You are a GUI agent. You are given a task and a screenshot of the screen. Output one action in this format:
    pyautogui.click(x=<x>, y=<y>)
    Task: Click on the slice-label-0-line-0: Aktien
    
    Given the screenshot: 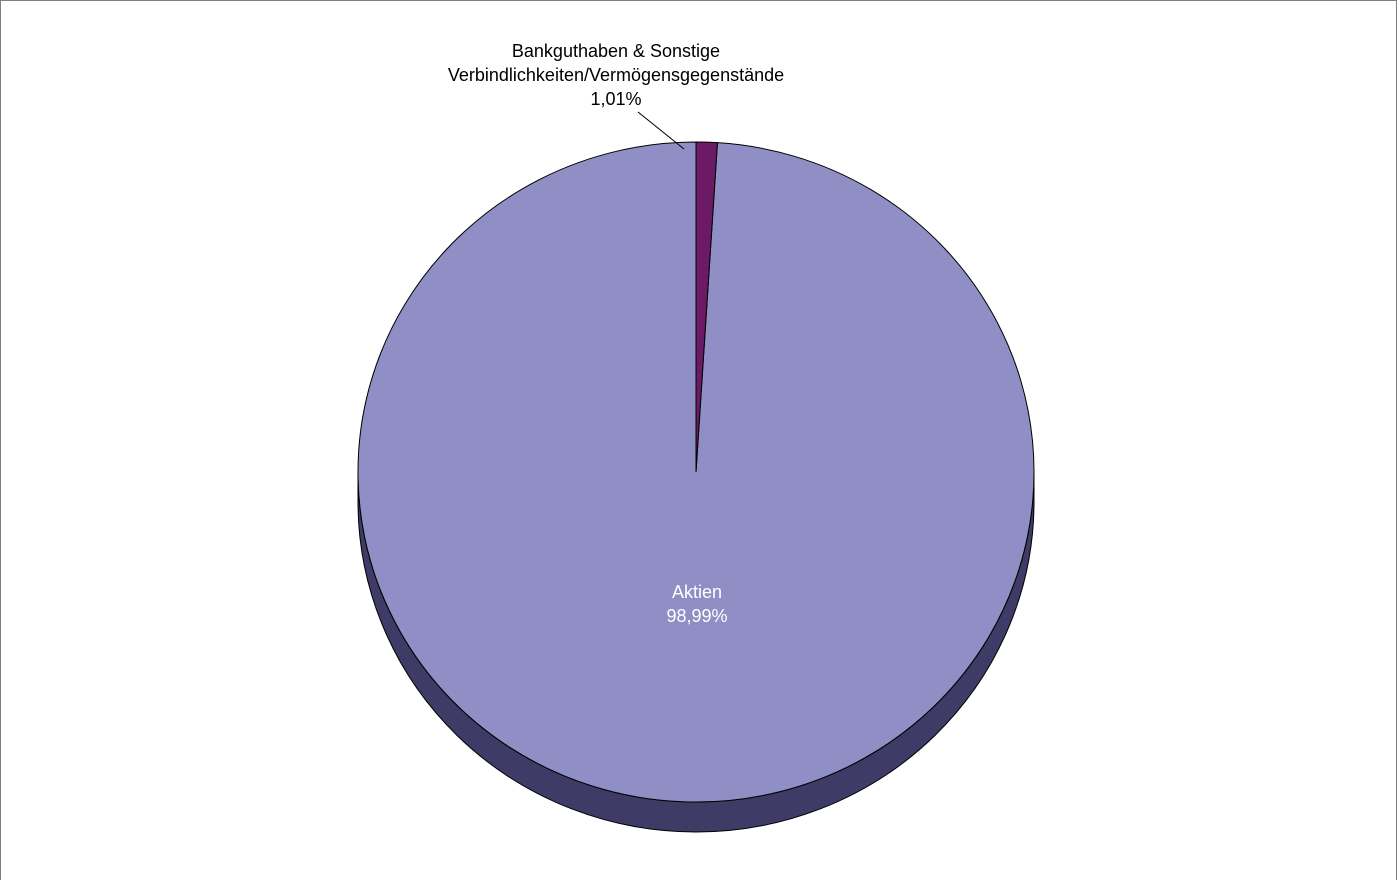 What is the action you would take?
    pyautogui.click(x=697, y=592)
    